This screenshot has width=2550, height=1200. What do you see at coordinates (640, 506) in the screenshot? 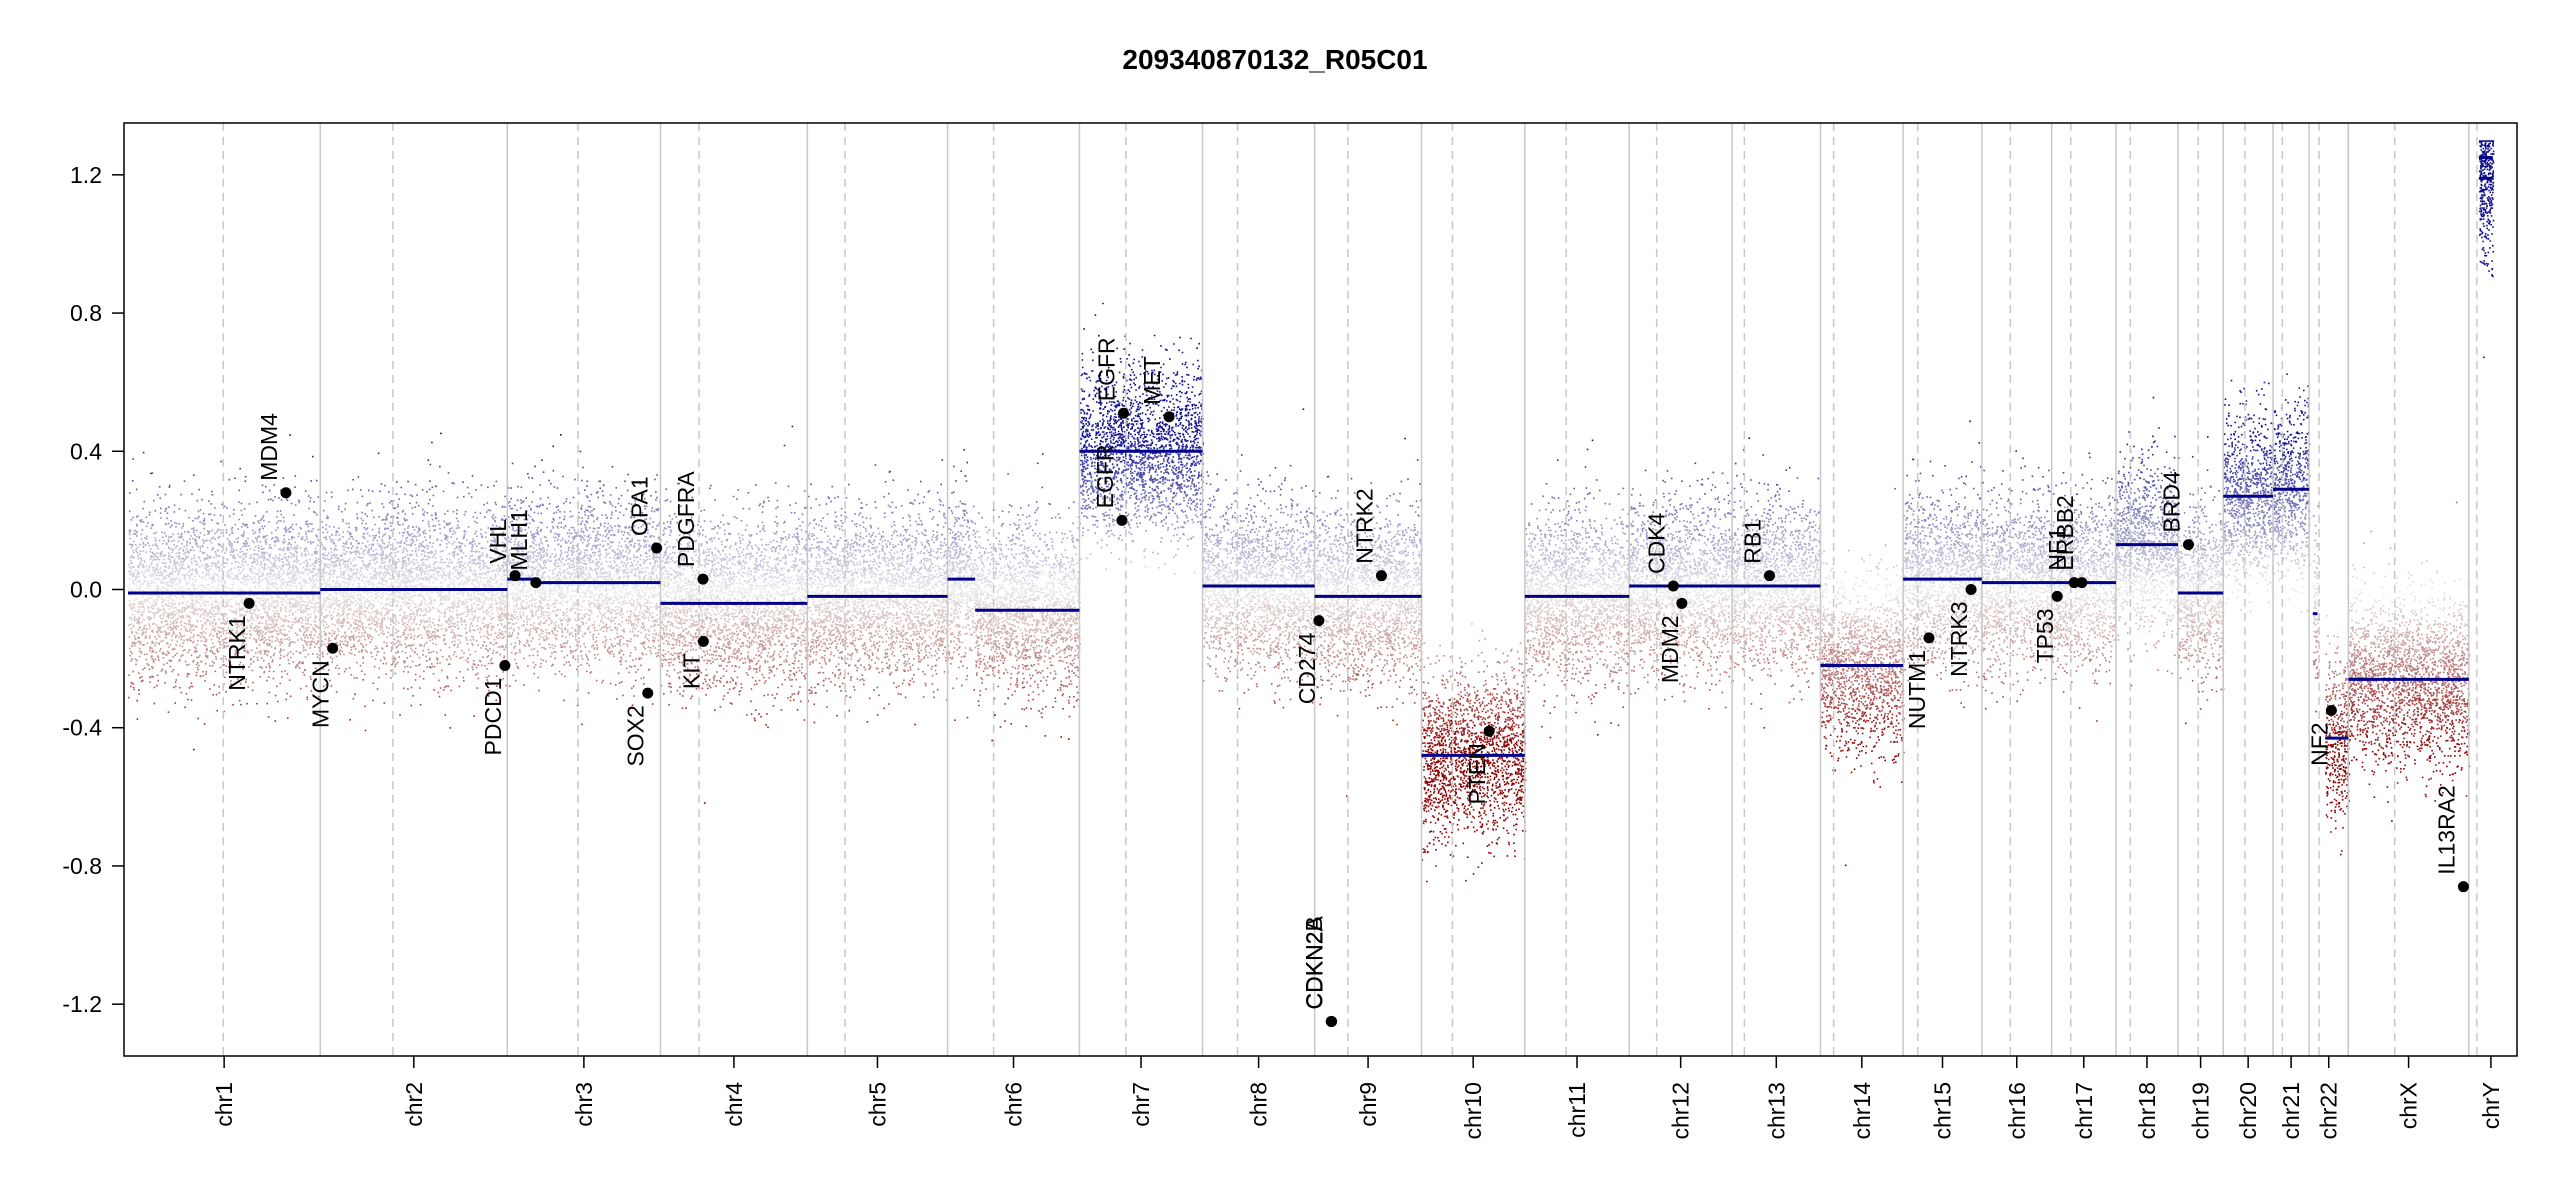
I see `gene-label: OPA1` at bounding box center [640, 506].